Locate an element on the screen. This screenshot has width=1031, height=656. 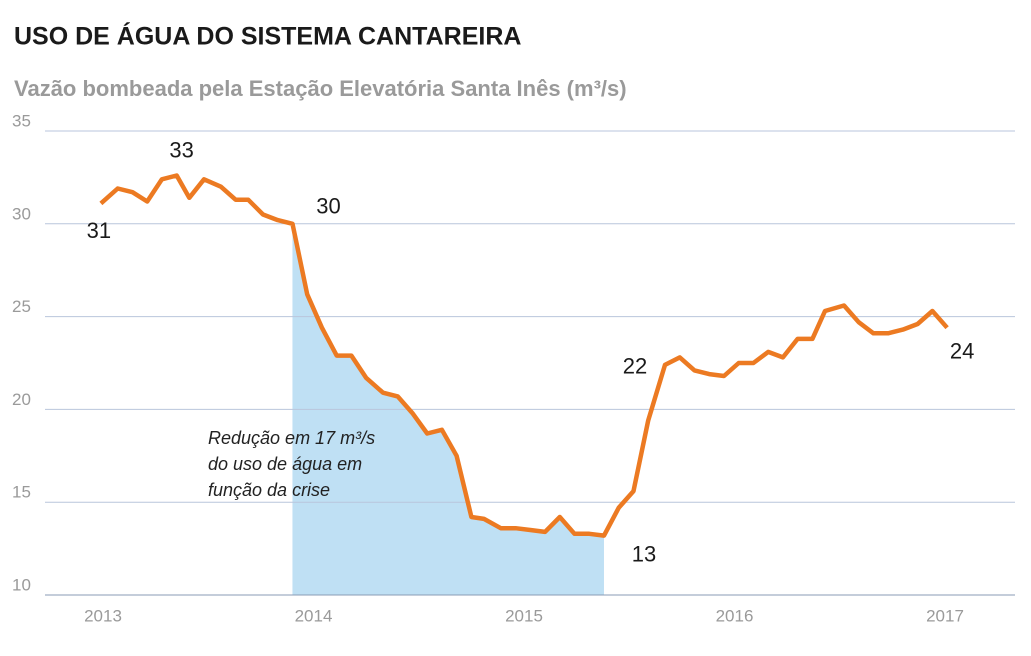
x-tick-label: 2016 is located at coordinates (735, 615).